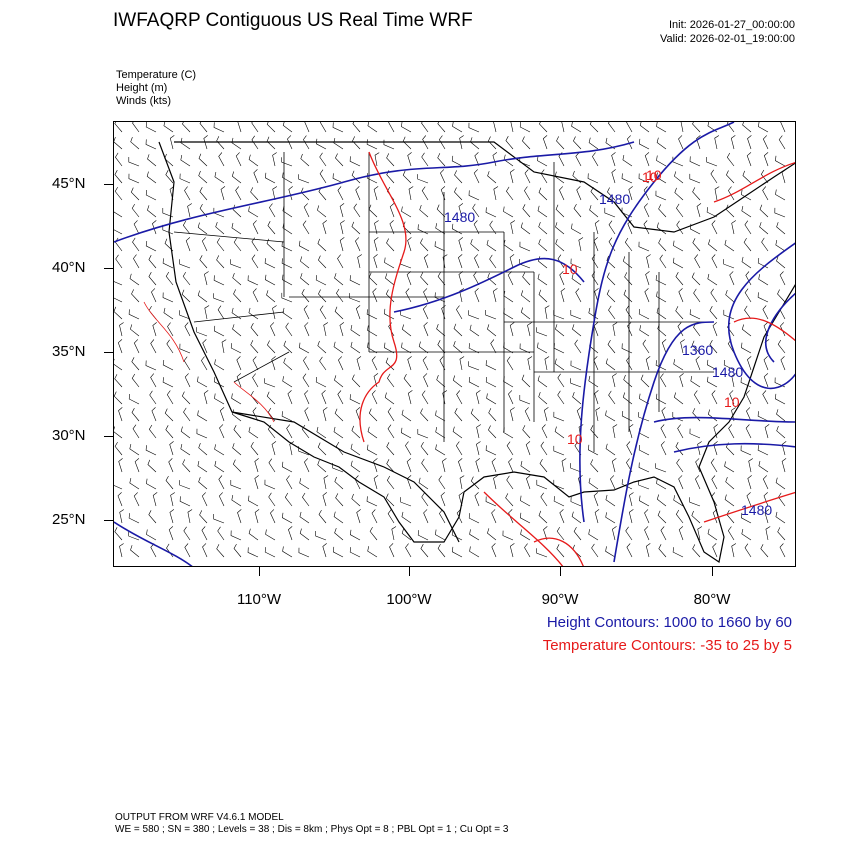 The image size is (850, 850). Describe the element at coordinates (108, 184) in the screenshot. I see `lat-tick` at that location.